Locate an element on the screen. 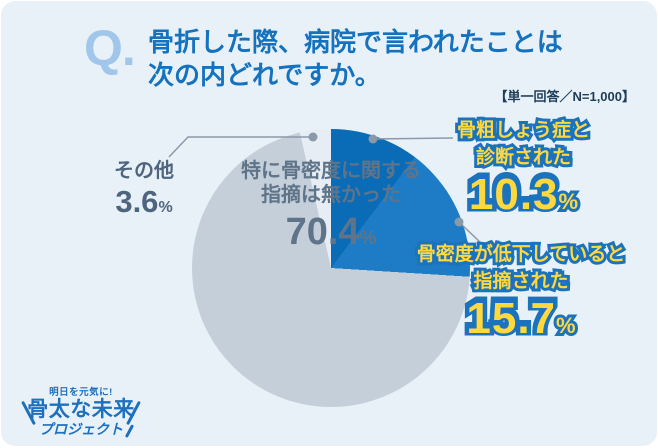  slice-label-osteoporosis-line2: 診断された is located at coordinates (523, 157).